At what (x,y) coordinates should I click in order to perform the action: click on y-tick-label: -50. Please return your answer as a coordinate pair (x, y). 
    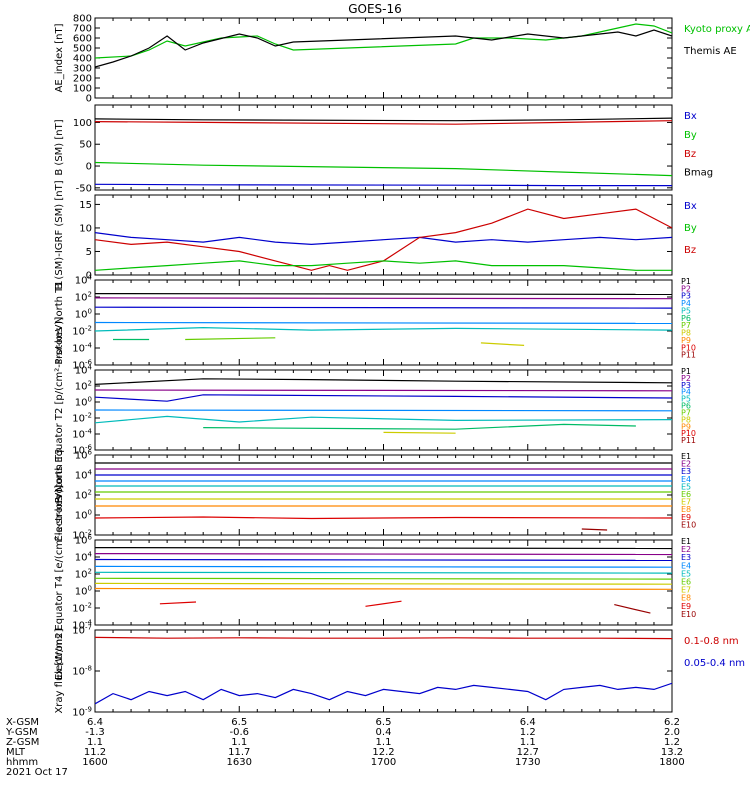
    Looking at the image, I should click on (84, 188).